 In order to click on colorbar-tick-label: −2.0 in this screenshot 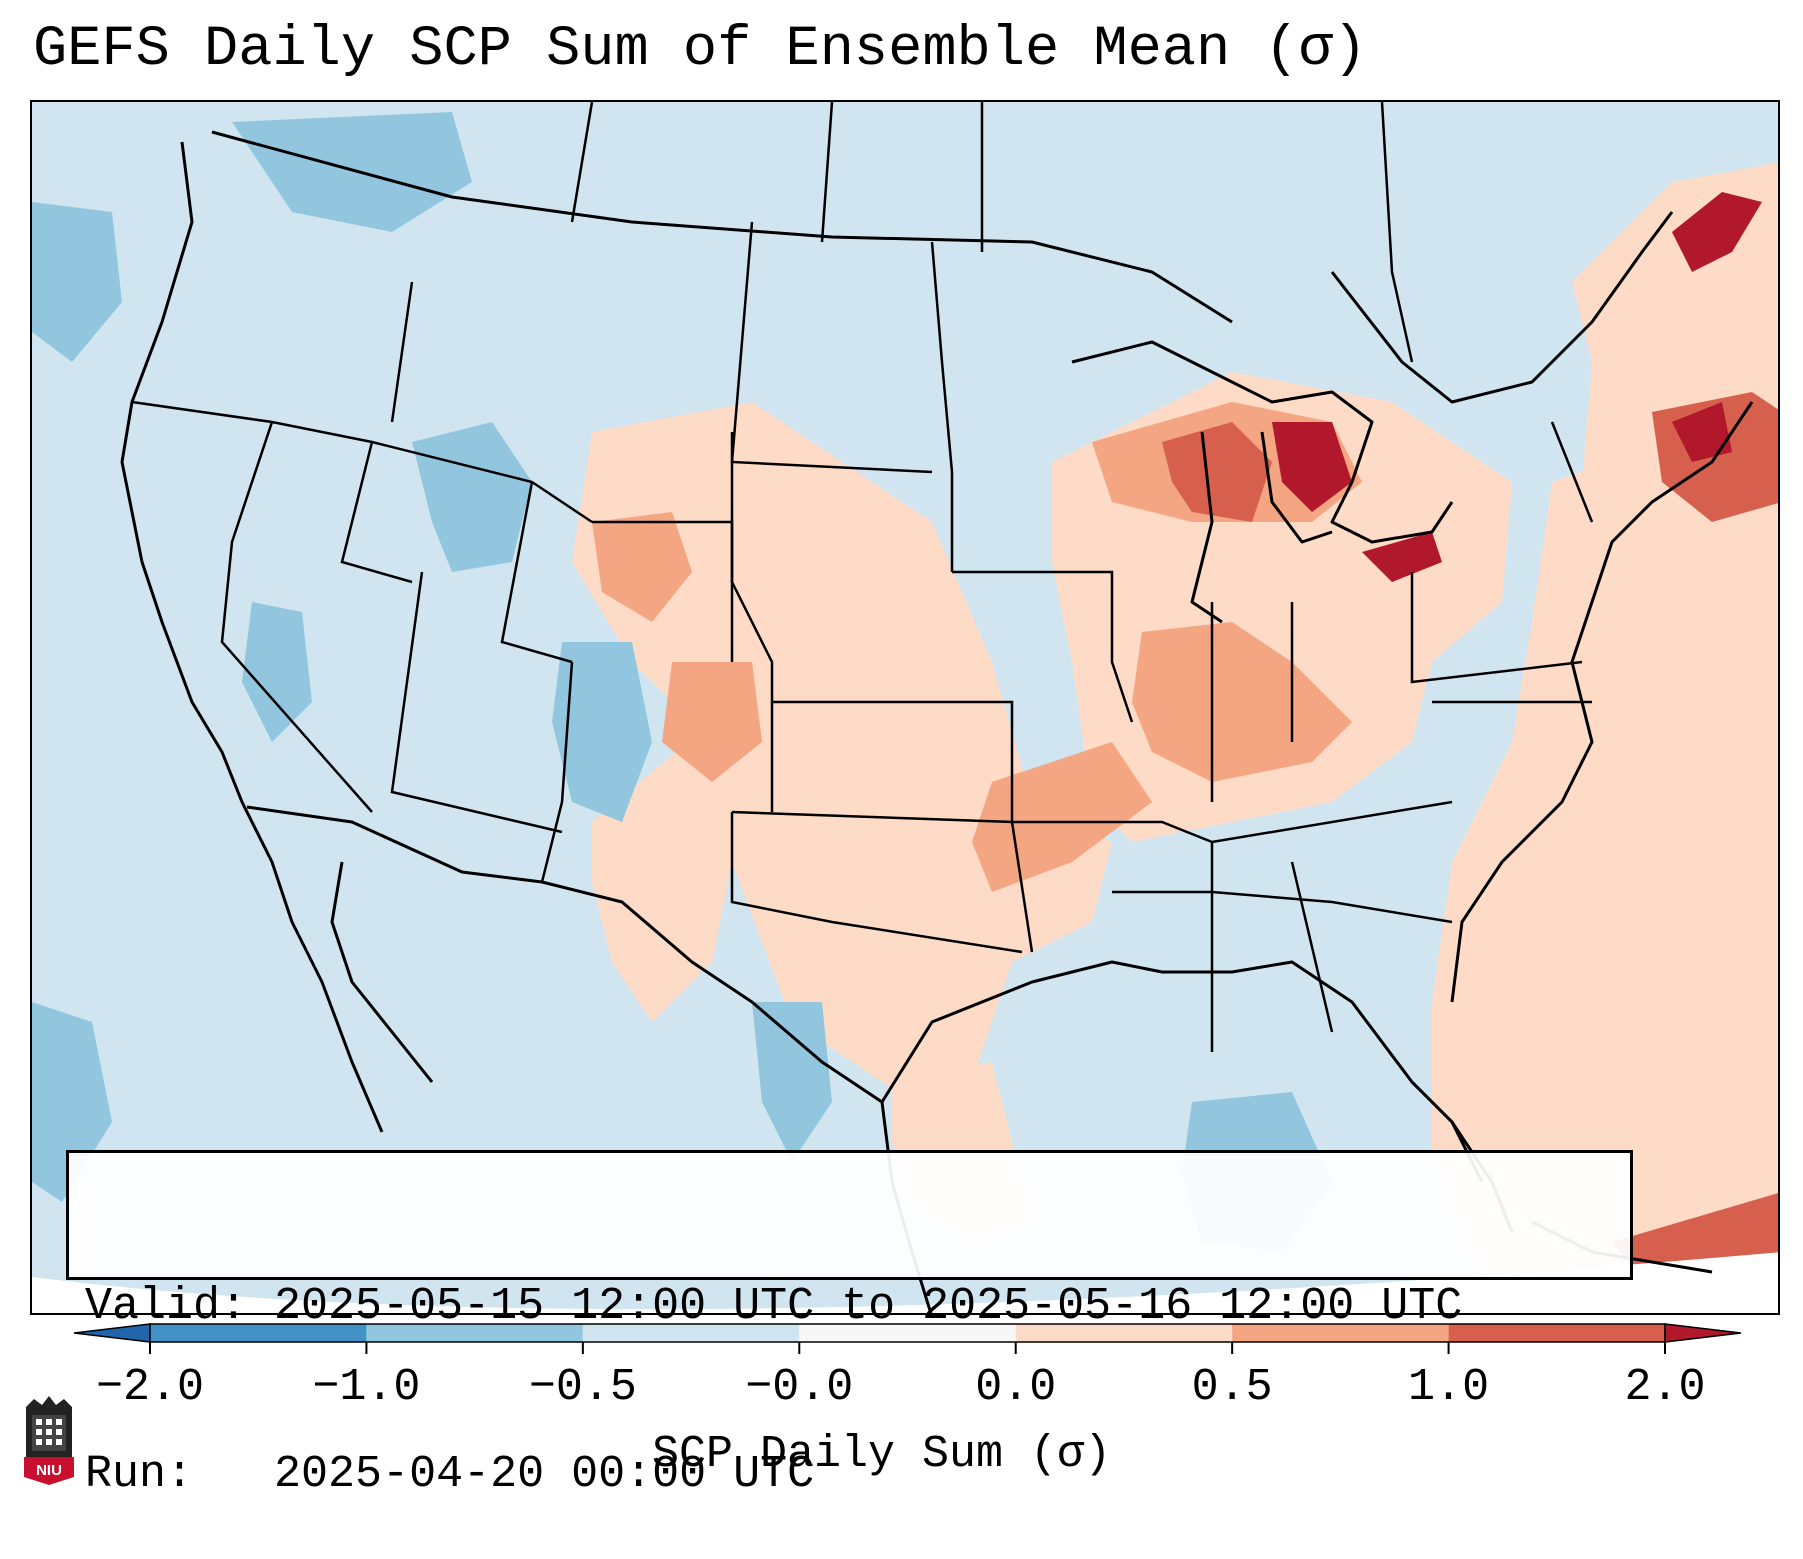, I will do `click(150, 1387)`.